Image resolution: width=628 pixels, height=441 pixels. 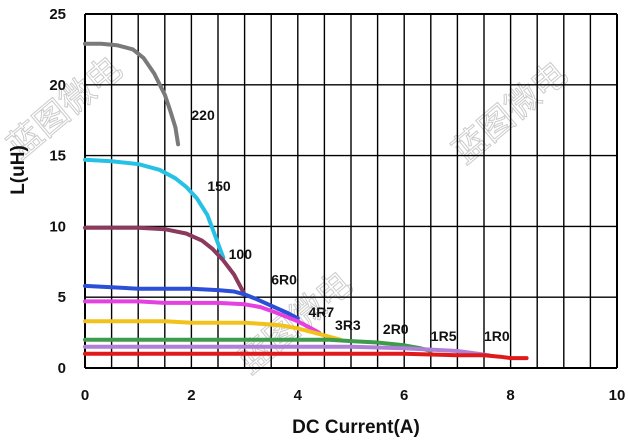 I want to click on series-line-6r0, so click(x=191, y=302).